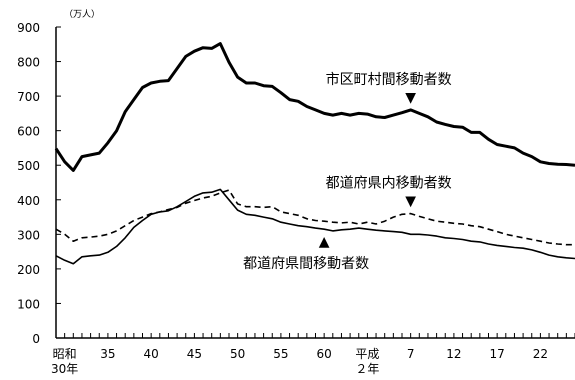 Image resolution: width=575 pixels, height=380 pixels. What do you see at coordinates (497, 354) in the screenshot?
I see `x-tick-label: 17` at bounding box center [497, 354].